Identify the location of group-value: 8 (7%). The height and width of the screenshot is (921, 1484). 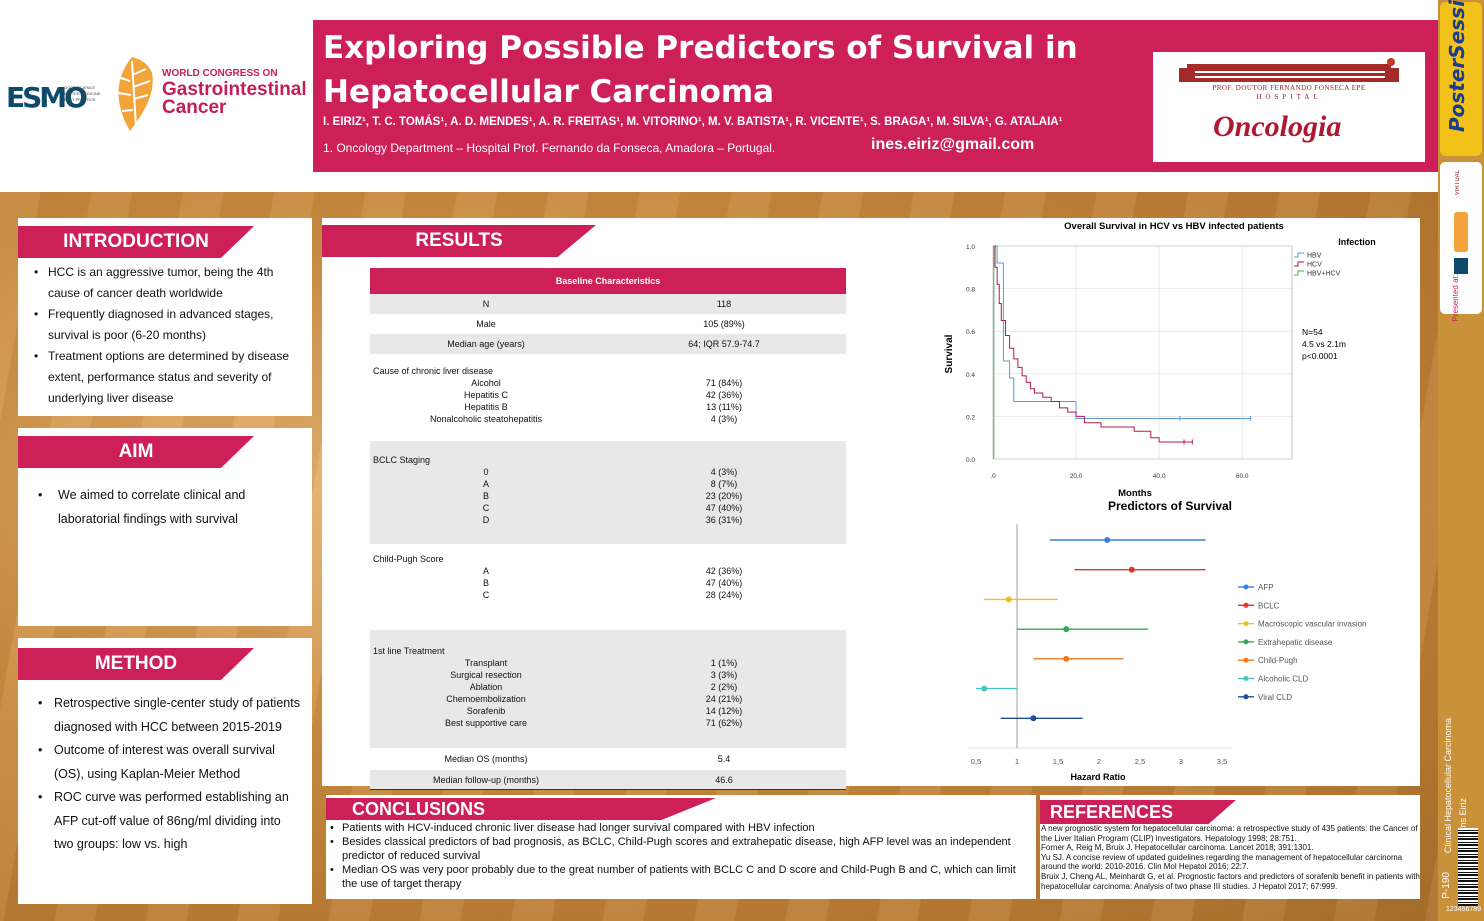
(724, 484).